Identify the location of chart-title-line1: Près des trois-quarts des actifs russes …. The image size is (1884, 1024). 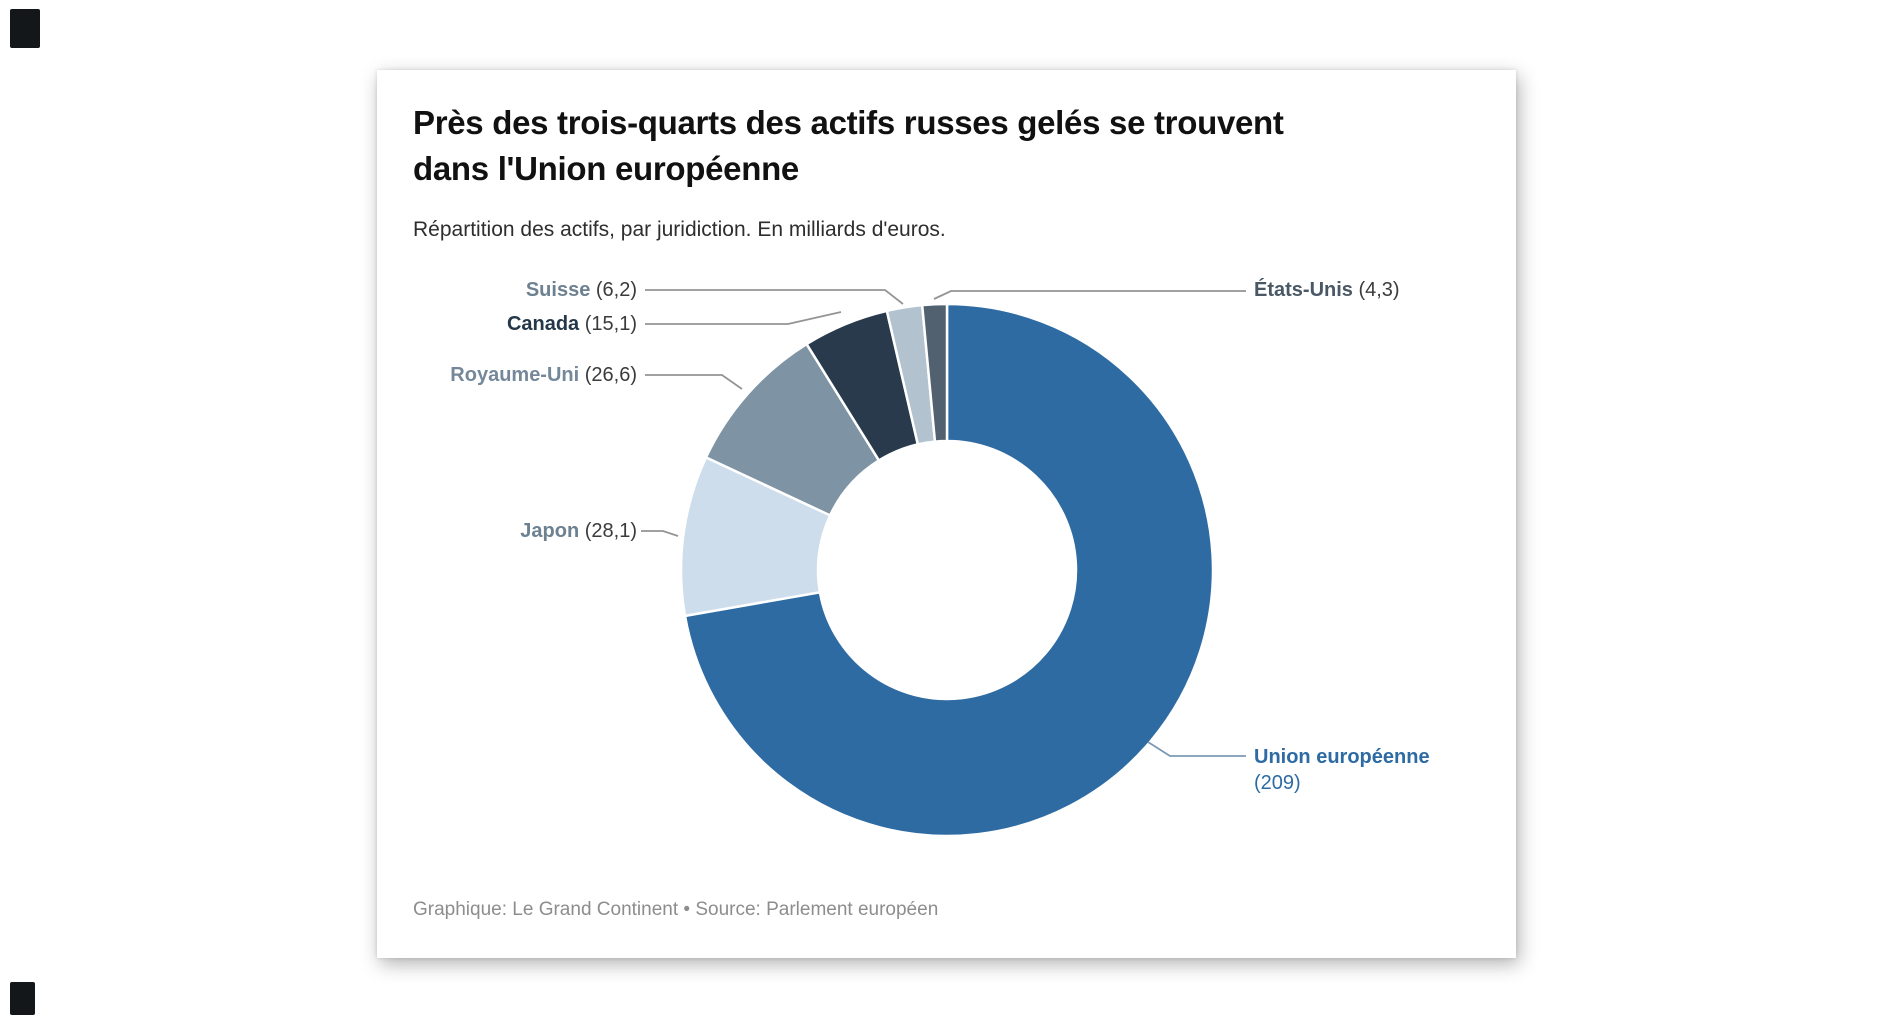
(848, 122).